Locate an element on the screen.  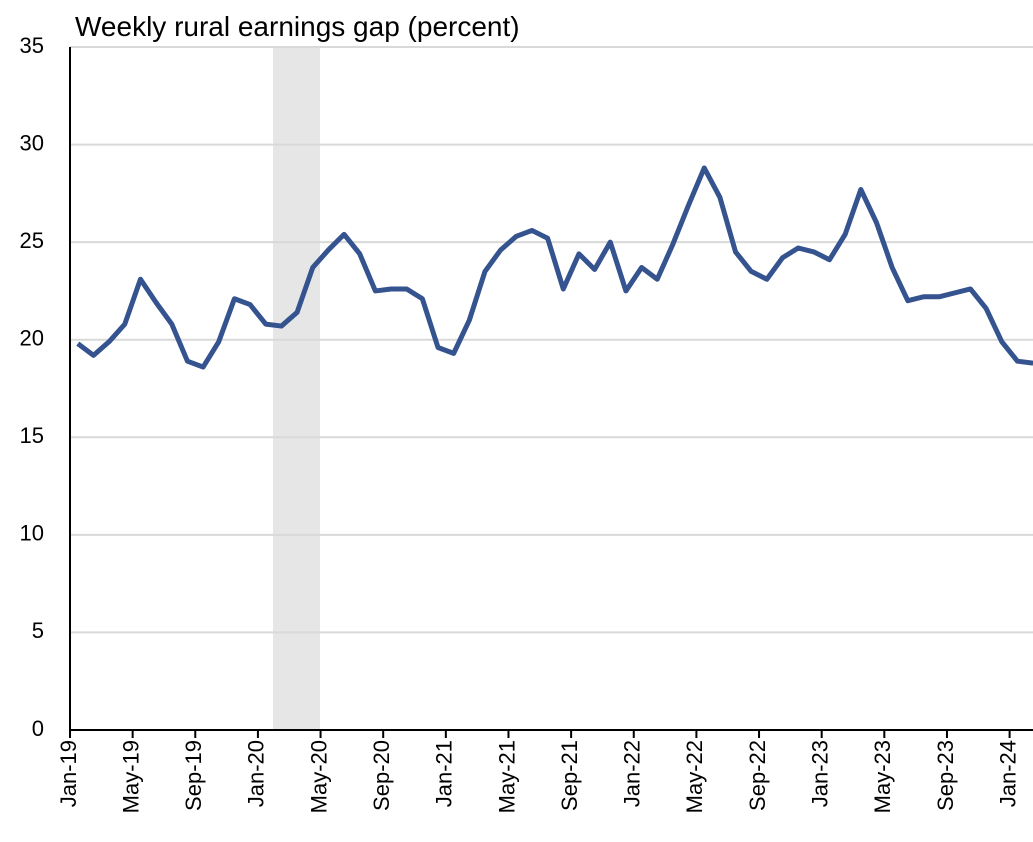
x-tick-label: Sep-19 is located at coordinates (193, 775).